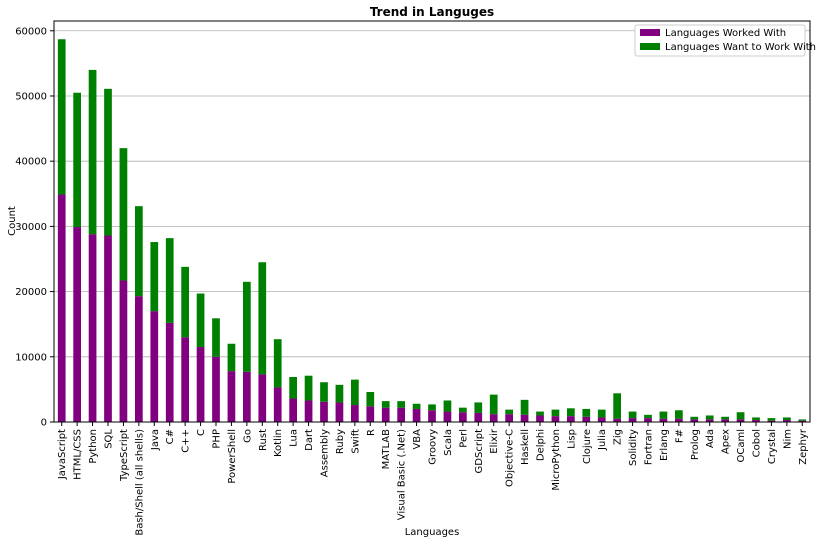 Image resolution: width=816 pixels, height=543 pixels. Describe the element at coordinates (695, 444) in the screenshot. I see `x-tick-label: Prolog` at that location.